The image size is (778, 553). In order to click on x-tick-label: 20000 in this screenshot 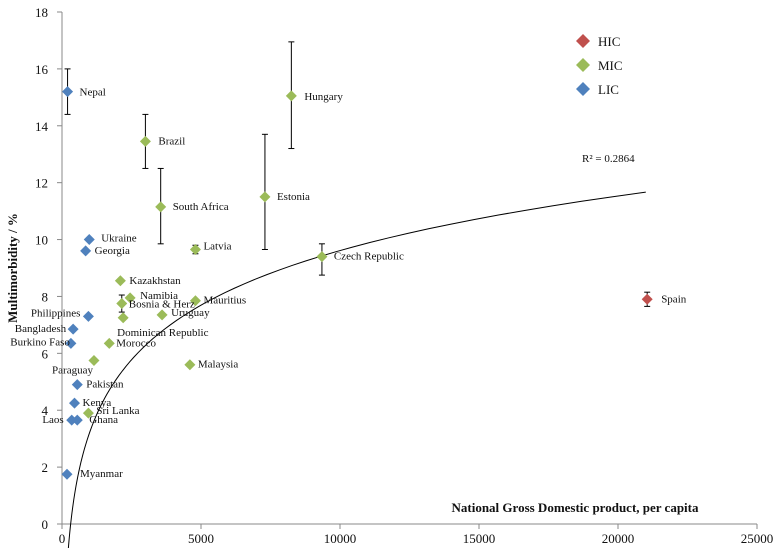, I will do `click(618, 538)`.